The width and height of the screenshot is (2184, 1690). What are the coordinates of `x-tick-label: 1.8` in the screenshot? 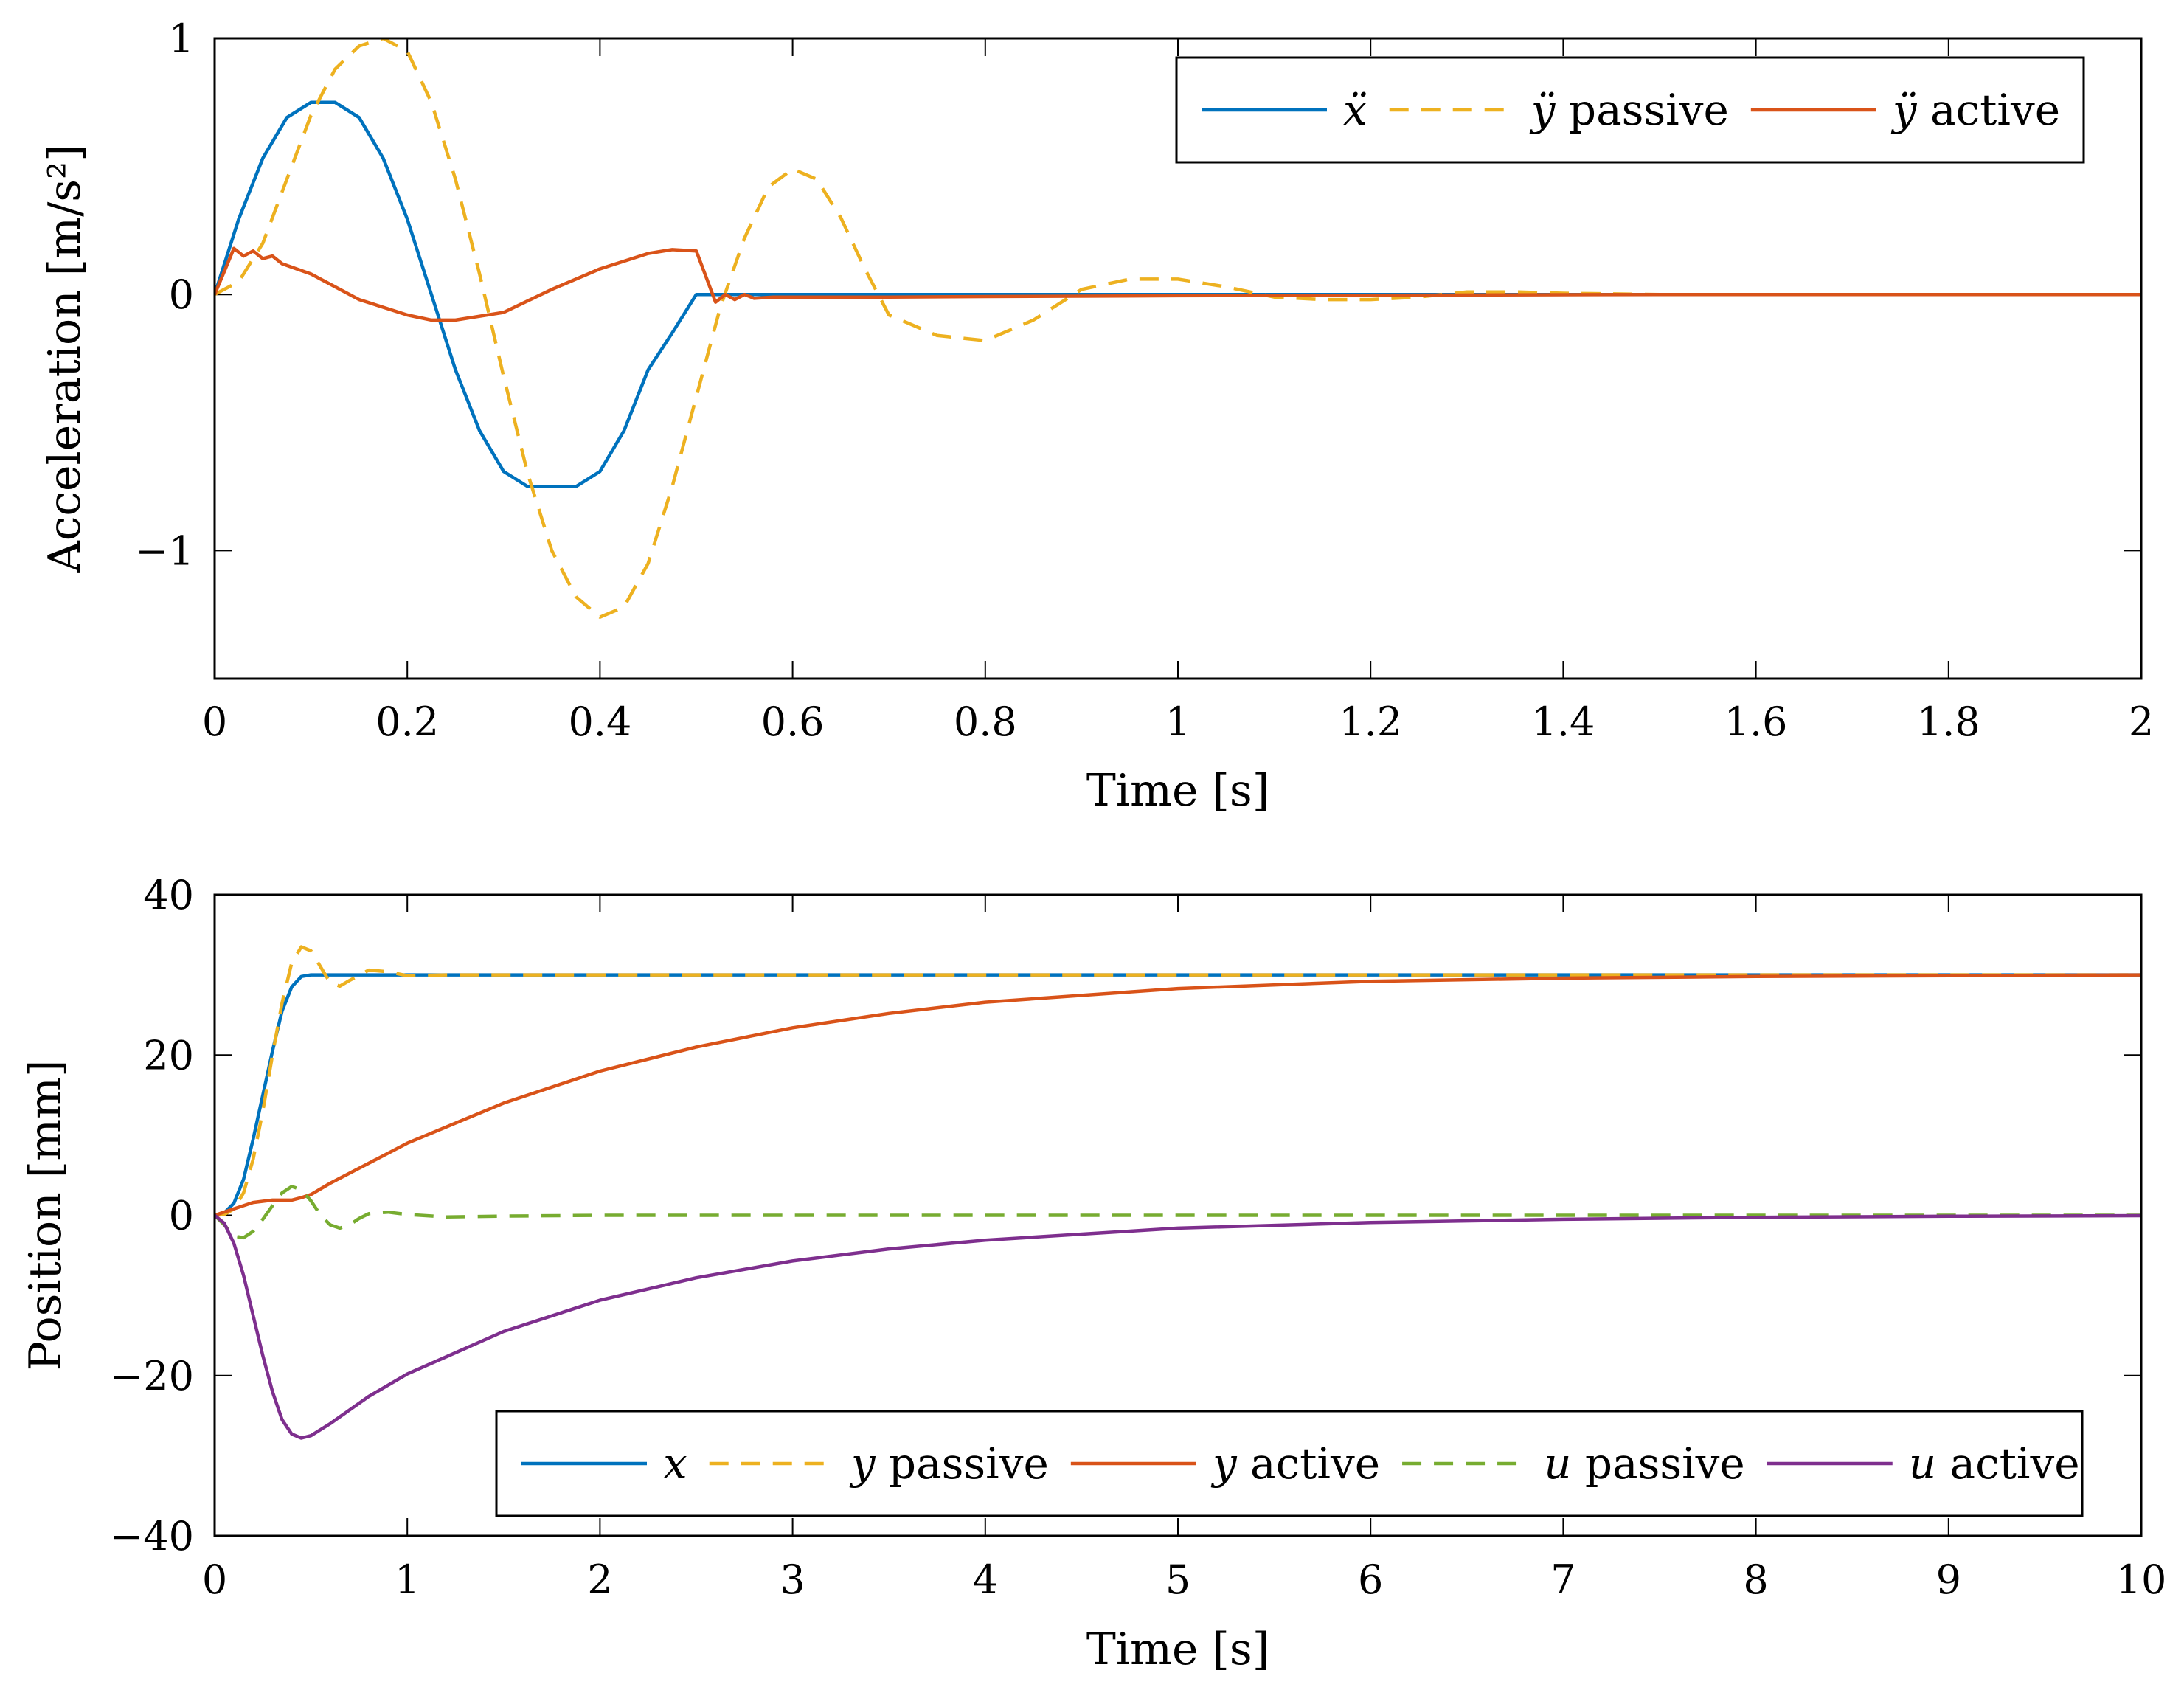 It's located at (1948, 722).